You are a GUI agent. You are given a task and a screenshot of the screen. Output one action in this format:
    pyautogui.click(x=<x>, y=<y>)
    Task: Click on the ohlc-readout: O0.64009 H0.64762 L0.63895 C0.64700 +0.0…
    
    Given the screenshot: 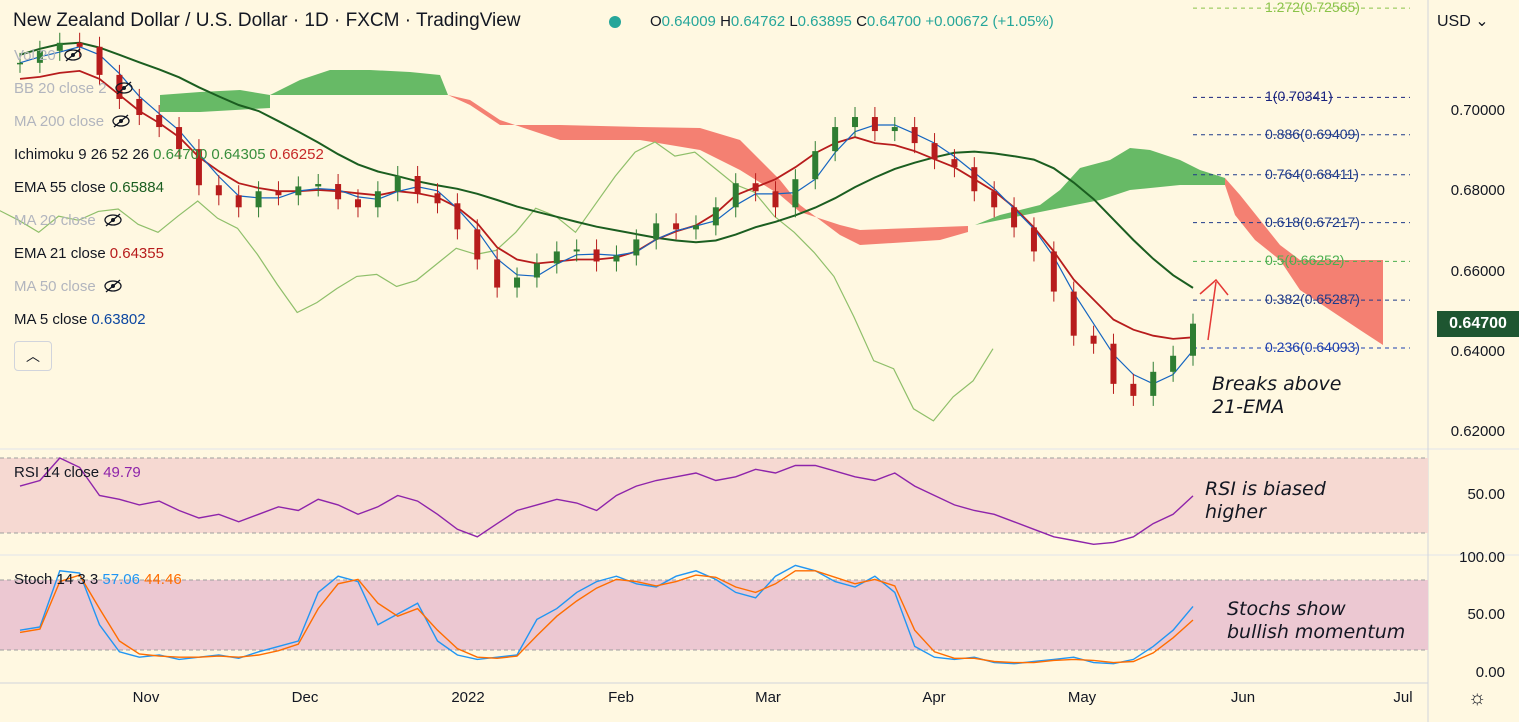 What is the action you would take?
    pyautogui.click(x=852, y=21)
    